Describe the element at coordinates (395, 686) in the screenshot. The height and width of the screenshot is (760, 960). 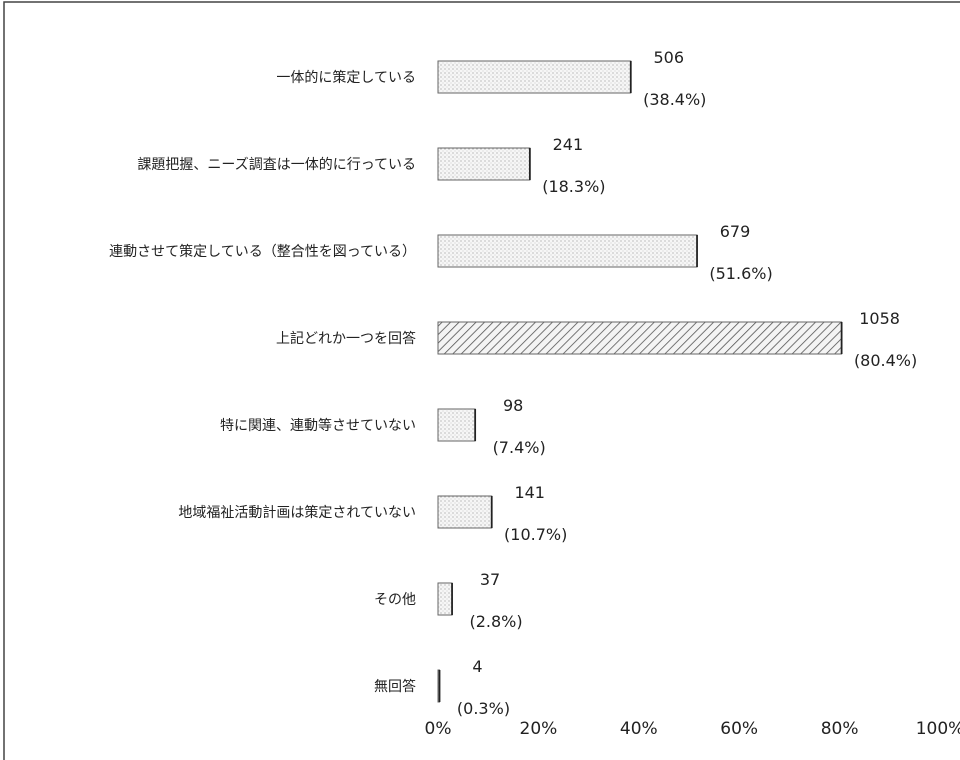
I see `category-label: 無回答` at that location.